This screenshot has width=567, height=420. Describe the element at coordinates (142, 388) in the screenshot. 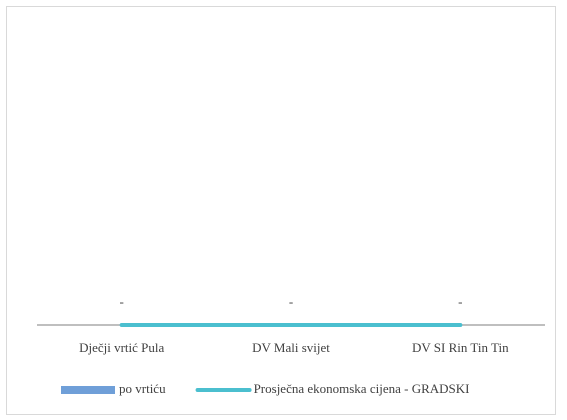

I see `legend-label: po vrtiću` at that location.